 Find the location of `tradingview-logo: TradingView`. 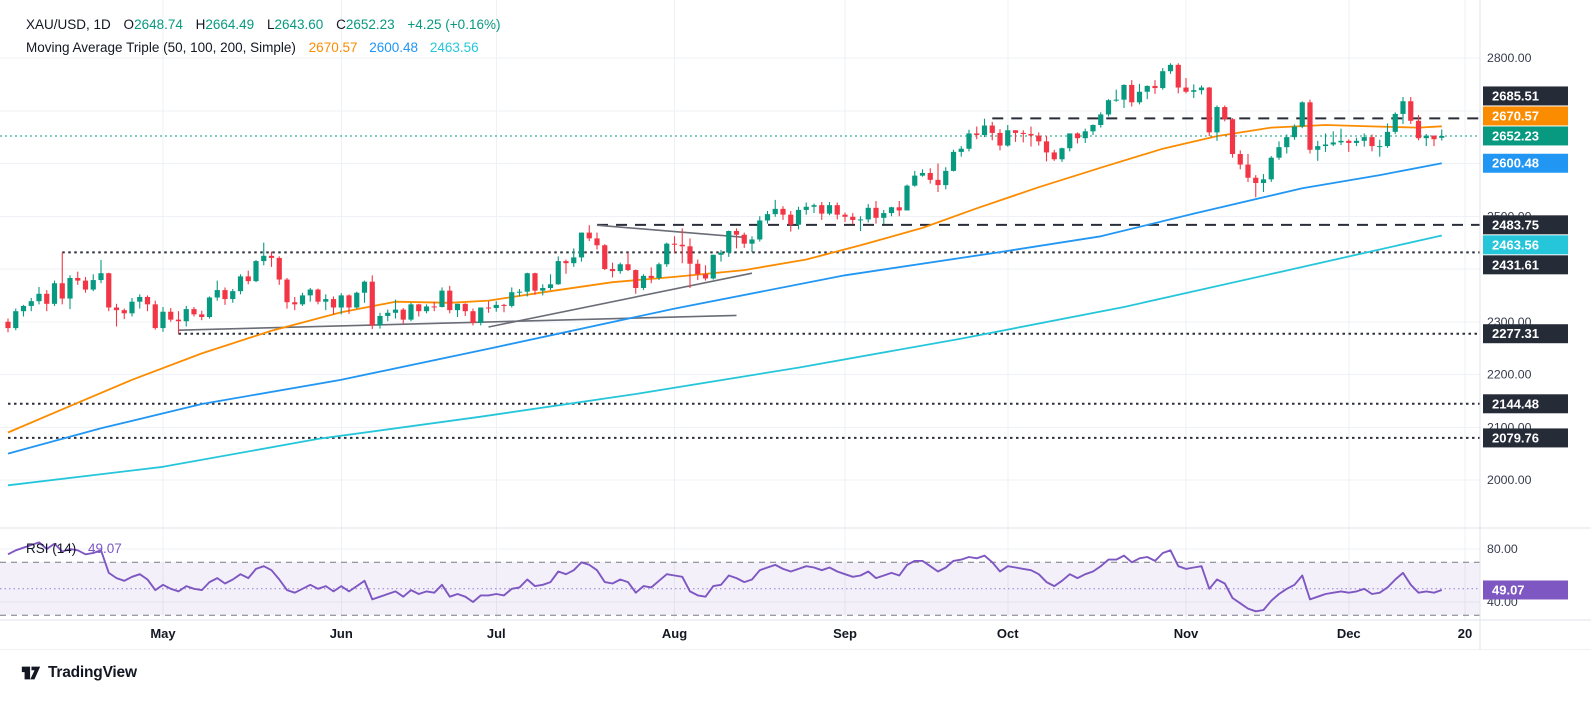

tradingview-logo: TradingView is located at coordinates (78, 673).